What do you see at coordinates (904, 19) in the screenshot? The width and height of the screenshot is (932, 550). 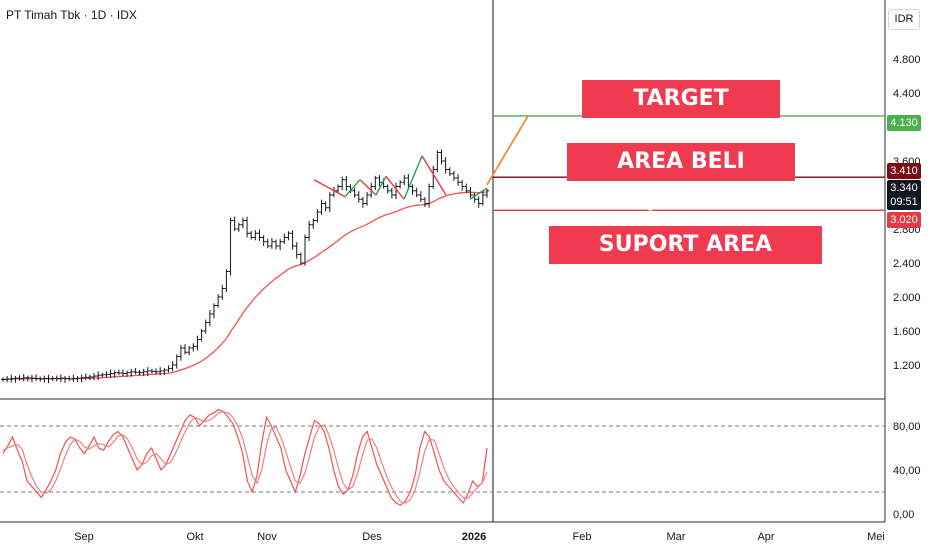 I see `currency-button: IDR` at bounding box center [904, 19].